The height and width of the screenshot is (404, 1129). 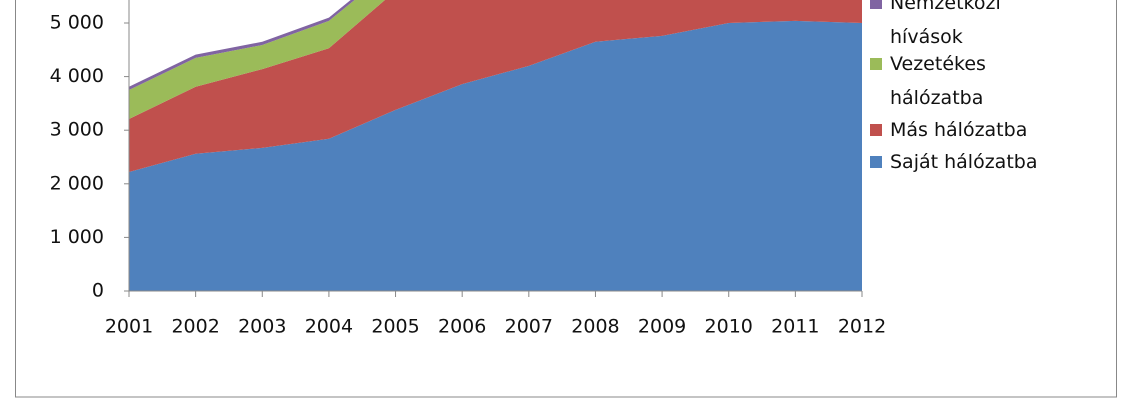 I want to click on y-tick-label: 2 000, so click(x=77, y=183).